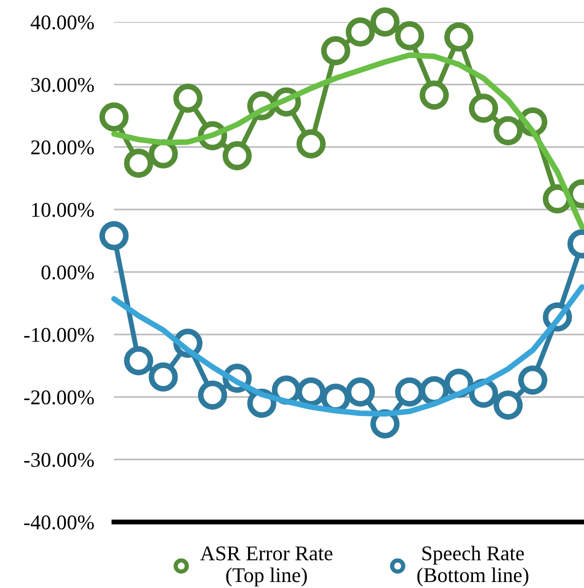 The image size is (584, 588). Describe the element at coordinates (59, 522) in the screenshot. I see `y-tick-label: -40.00%` at that location.